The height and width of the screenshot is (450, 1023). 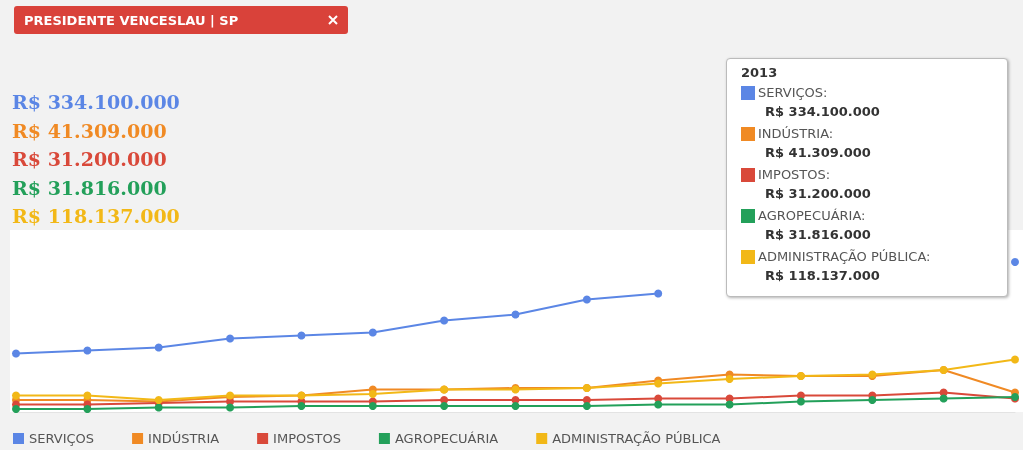 I want to click on legend-label: ADMINISTRAÇÃO PÚBLICA, so click(x=636, y=438).